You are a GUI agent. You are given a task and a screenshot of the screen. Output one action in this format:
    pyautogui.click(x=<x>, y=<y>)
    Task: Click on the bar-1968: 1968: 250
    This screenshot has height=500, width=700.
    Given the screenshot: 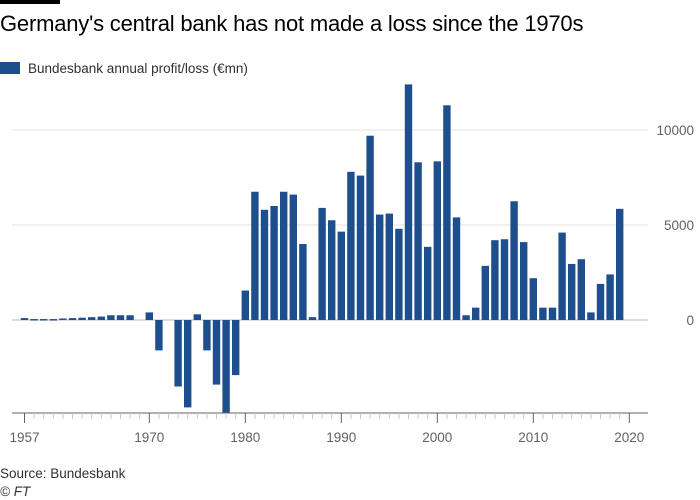 What is the action you would take?
    pyautogui.click(x=130, y=317)
    